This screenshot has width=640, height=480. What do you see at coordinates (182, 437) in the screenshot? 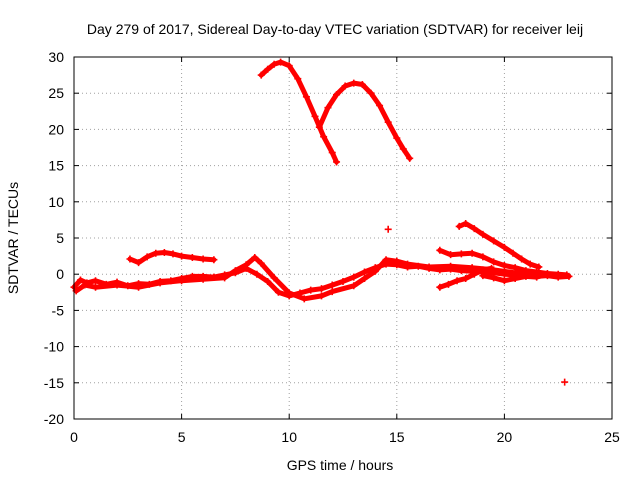
I see `x-tick-label: 5` at bounding box center [182, 437].